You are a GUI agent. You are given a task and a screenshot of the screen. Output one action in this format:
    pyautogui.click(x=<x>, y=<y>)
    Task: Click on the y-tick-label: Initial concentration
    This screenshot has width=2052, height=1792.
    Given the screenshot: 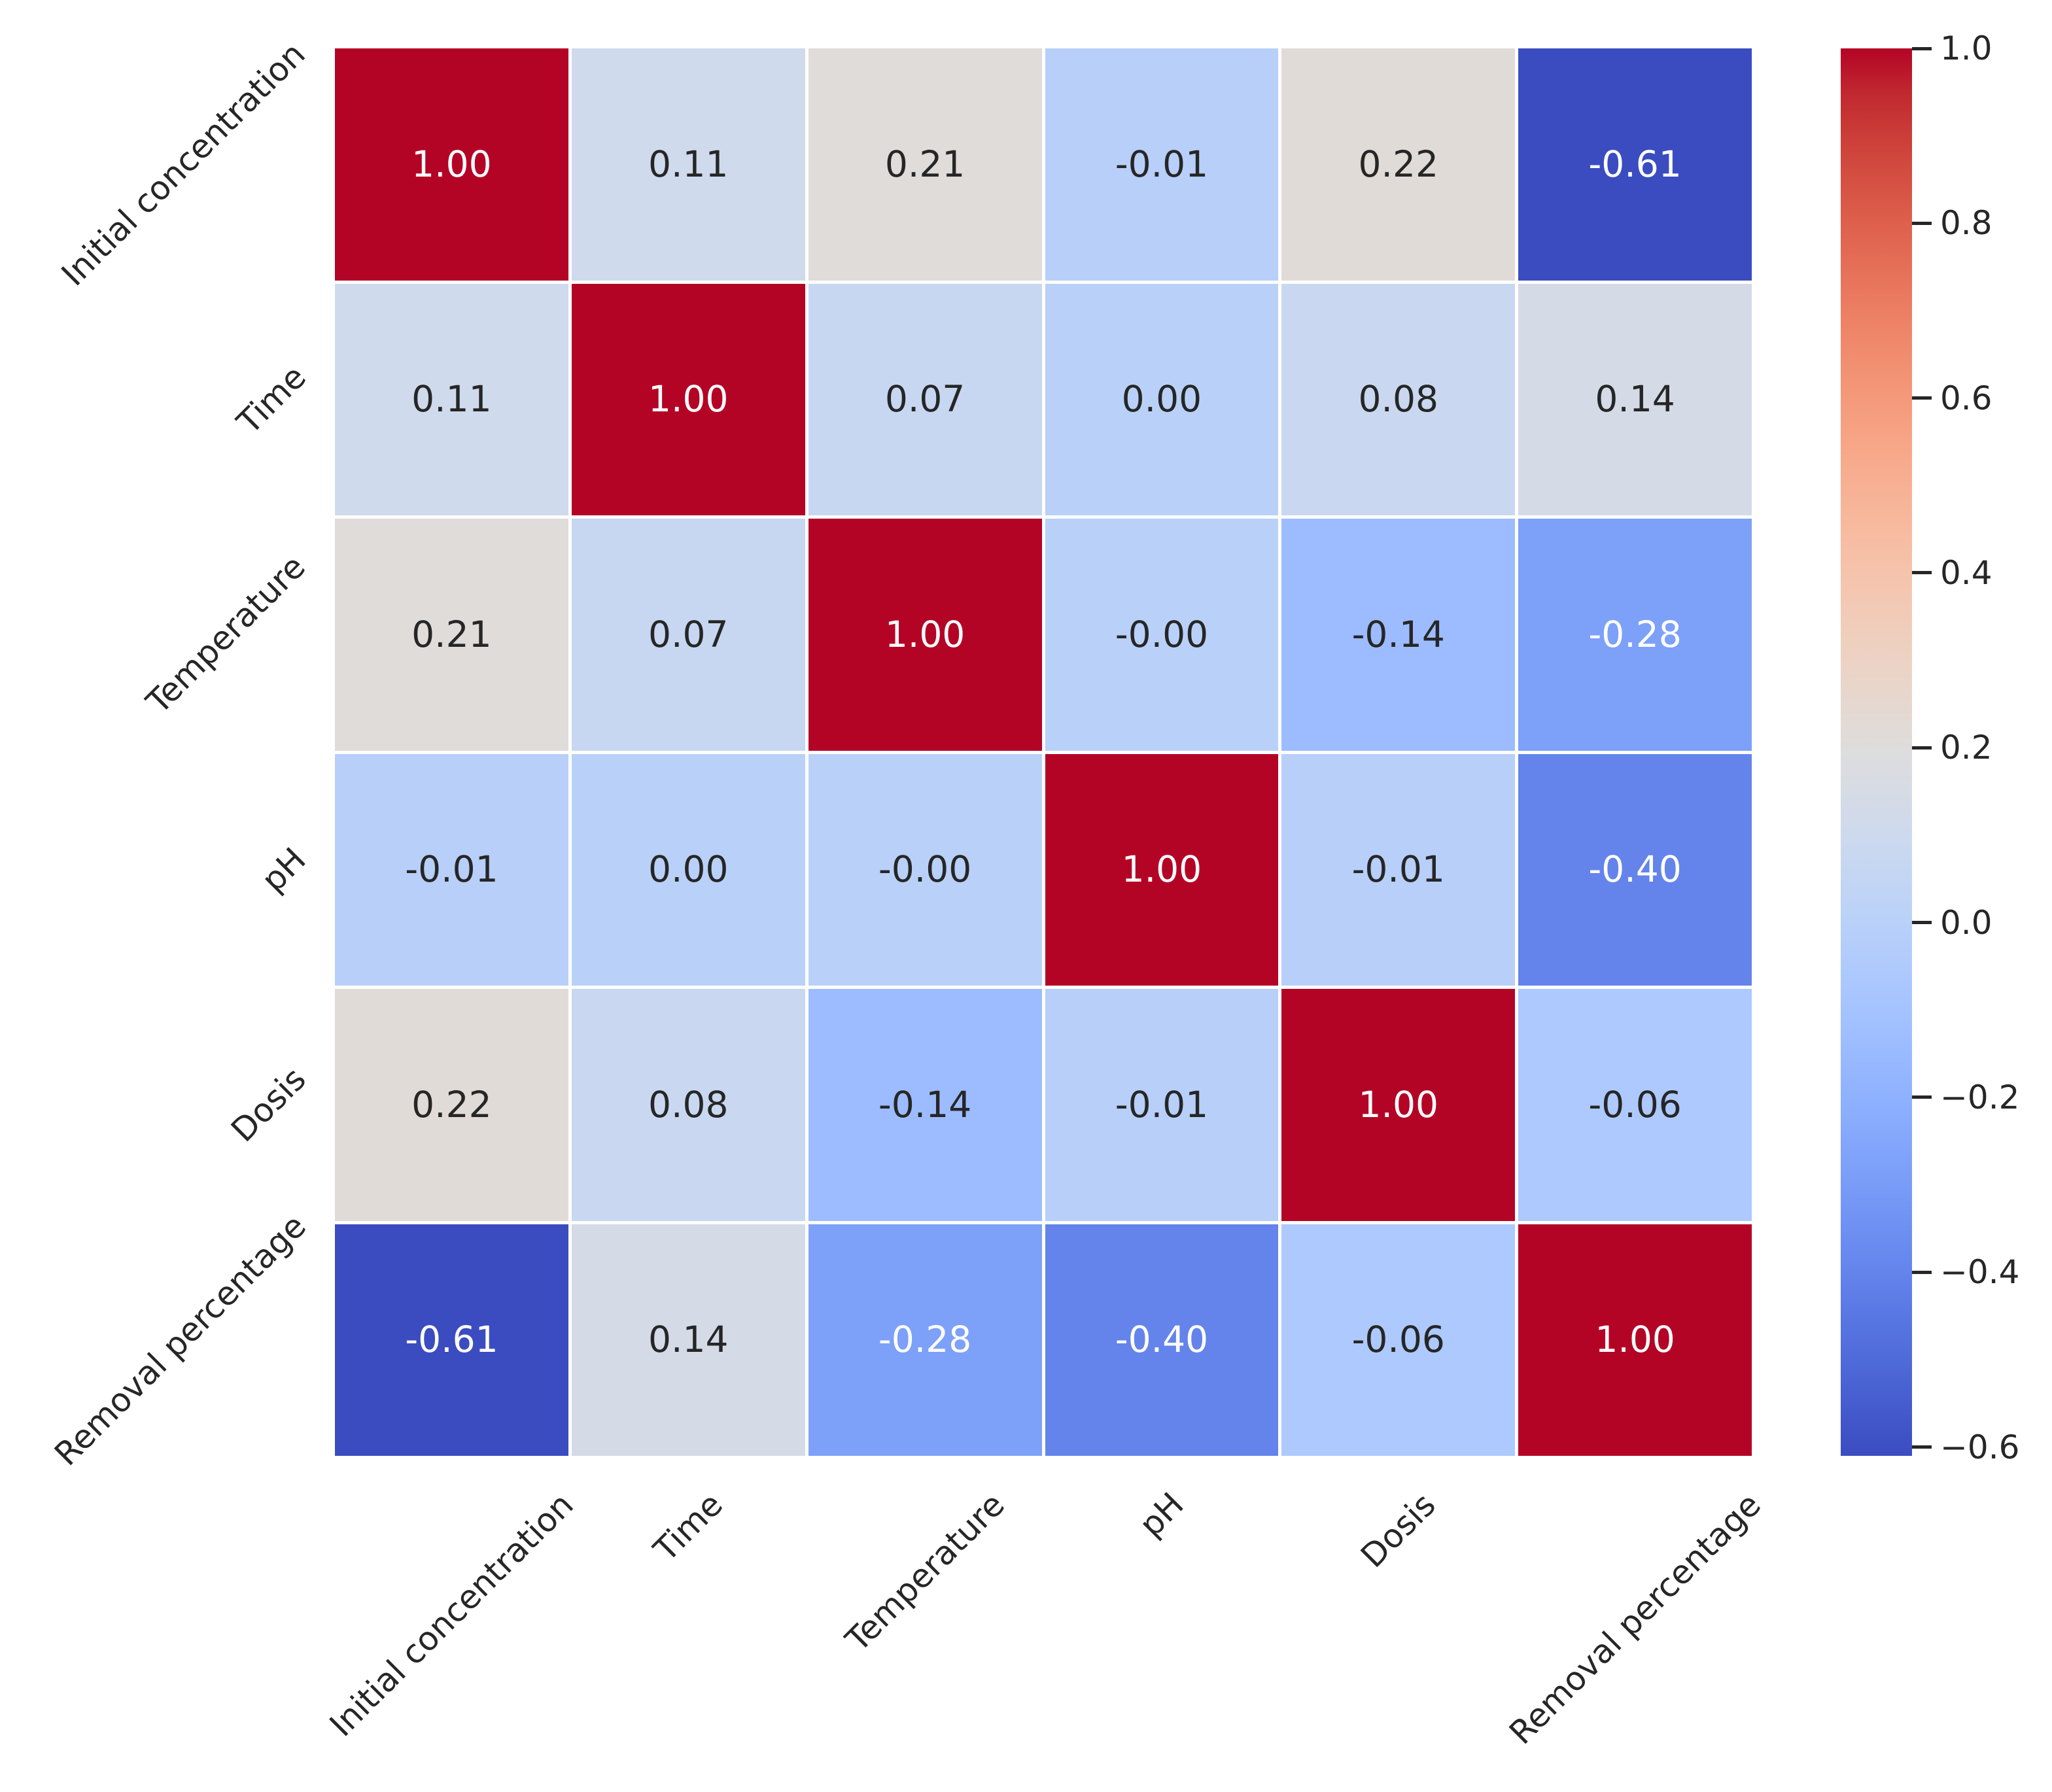 What is the action you would take?
    pyautogui.click(x=183, y=164)
    